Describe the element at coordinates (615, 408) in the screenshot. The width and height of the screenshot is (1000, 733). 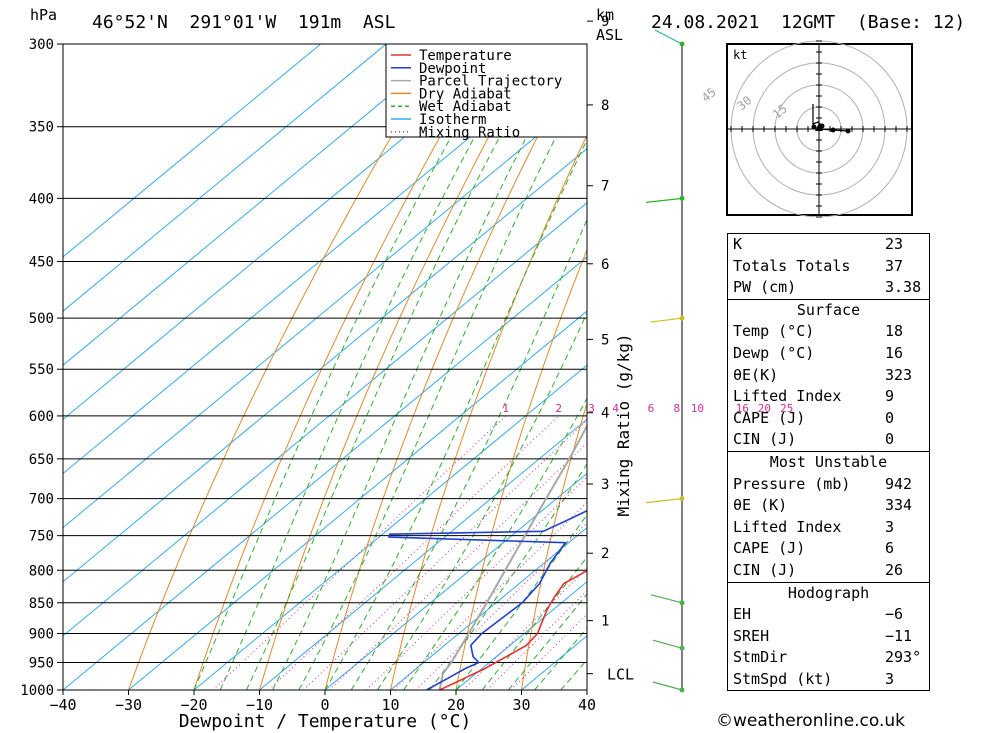
I see `mixing-ratio-label: 4` at that location.